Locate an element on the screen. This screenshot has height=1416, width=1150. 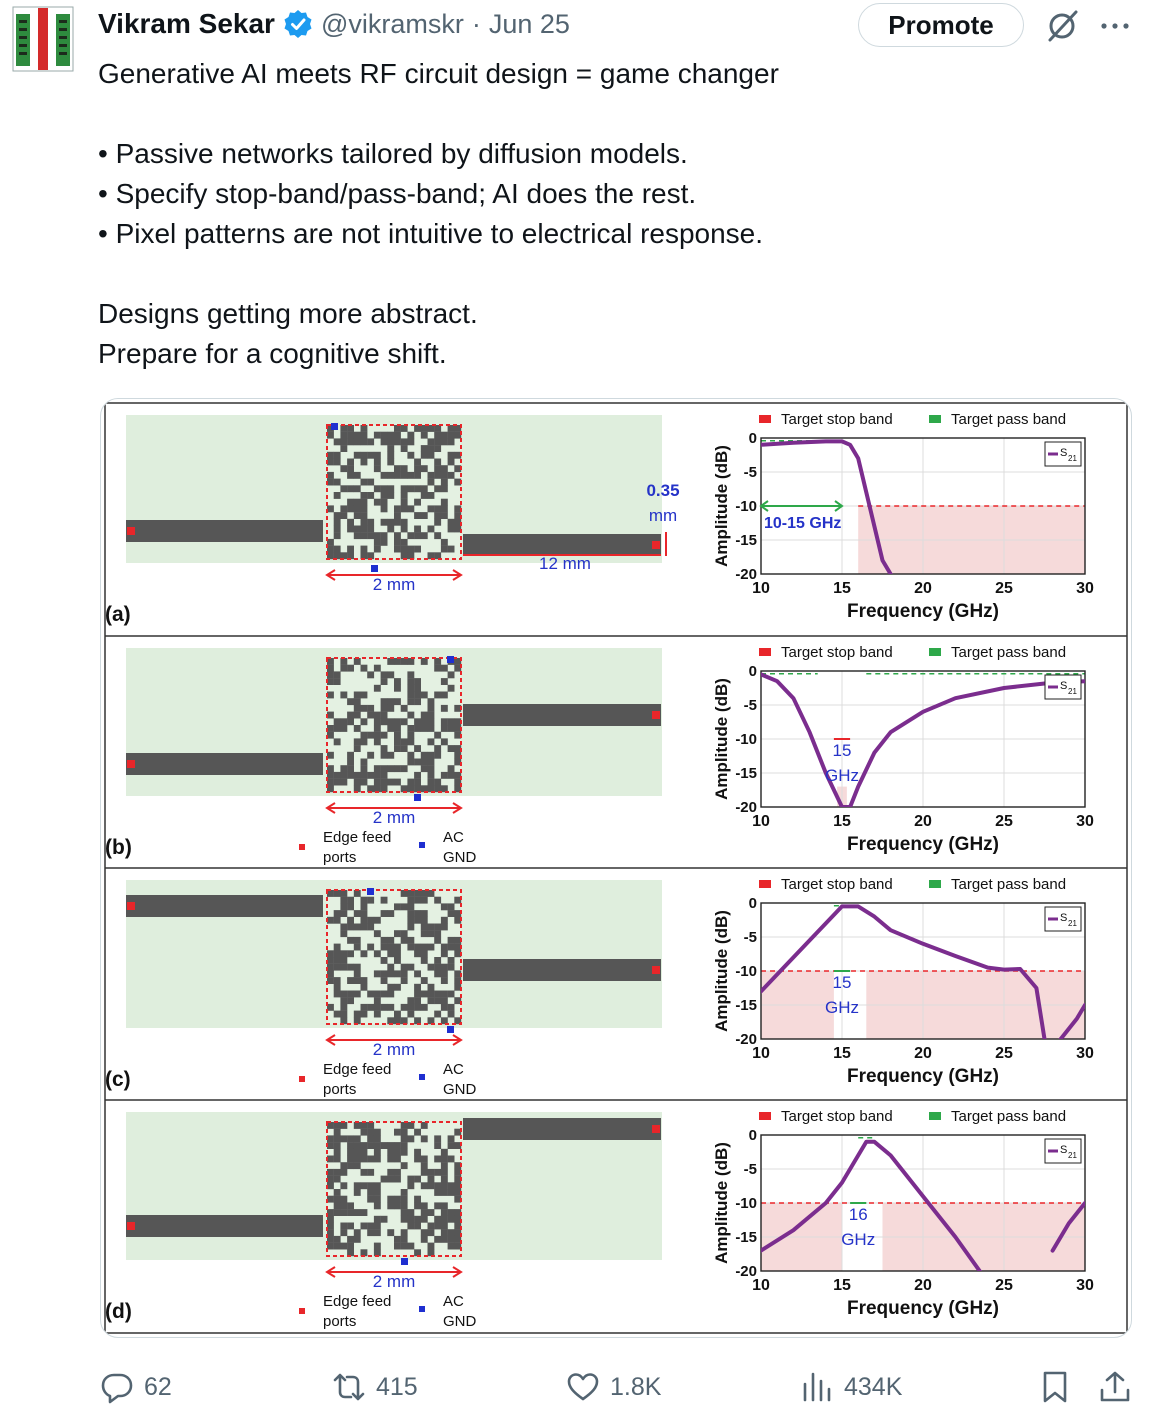
promote-button: Promote is located at coordinates (941, 25).